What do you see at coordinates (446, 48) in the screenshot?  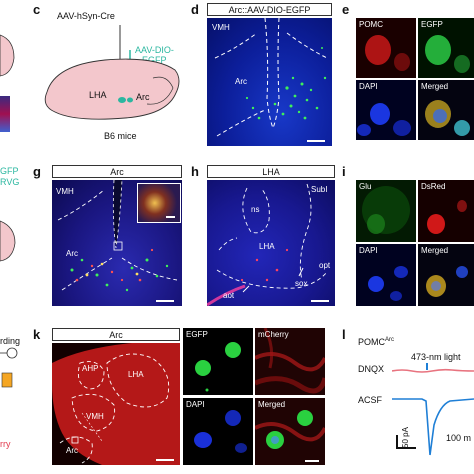 I see `panel-e-egfp-tile: EGFP` at bounding box center [446, 48].